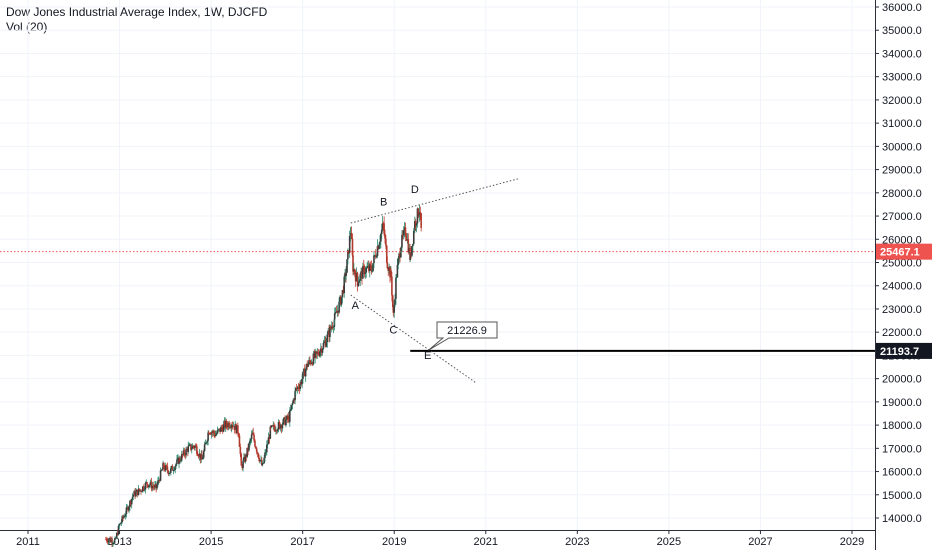 The width and height of the screenshot is (932, 550). Describe the element at coordinates (413, 339) in the screenshot. I see `lower-trendline` at that location.